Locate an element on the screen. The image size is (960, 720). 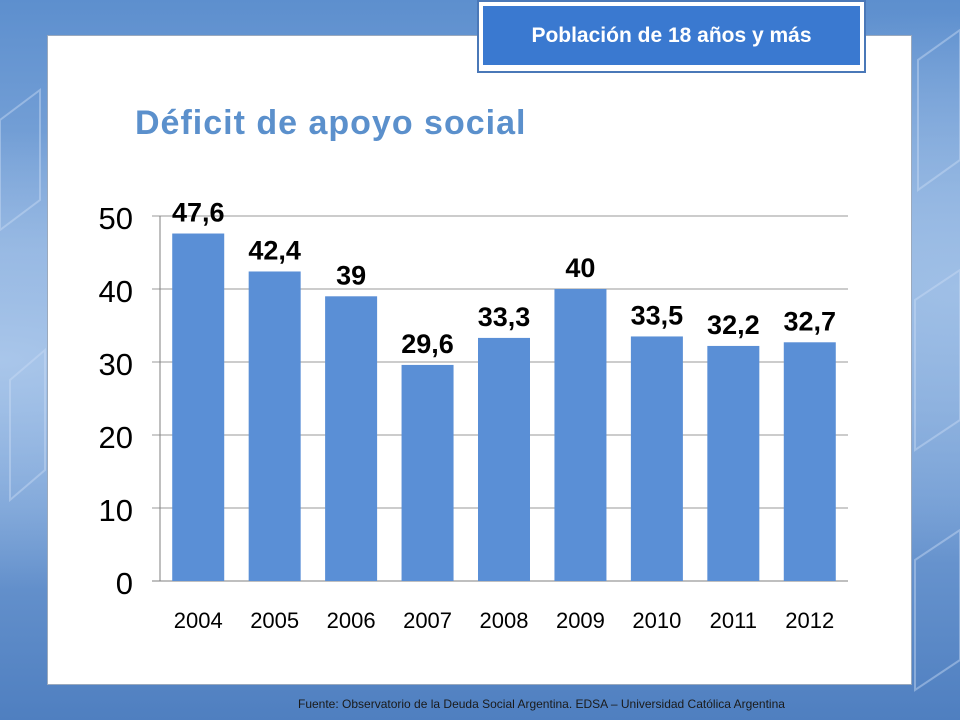
data-label: 47,6 is located at coordinates (198, 213).